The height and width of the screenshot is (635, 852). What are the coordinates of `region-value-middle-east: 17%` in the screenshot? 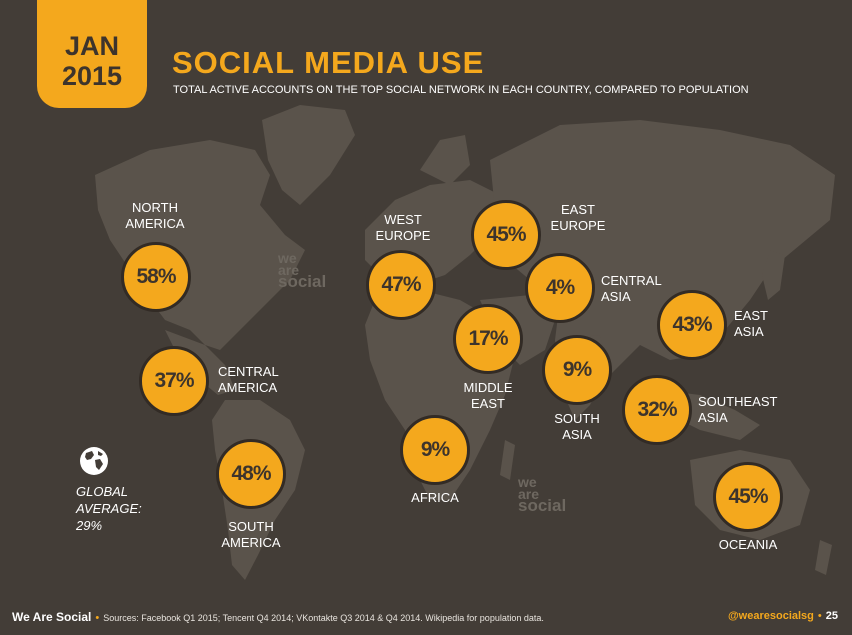 It's located at (488, 339).